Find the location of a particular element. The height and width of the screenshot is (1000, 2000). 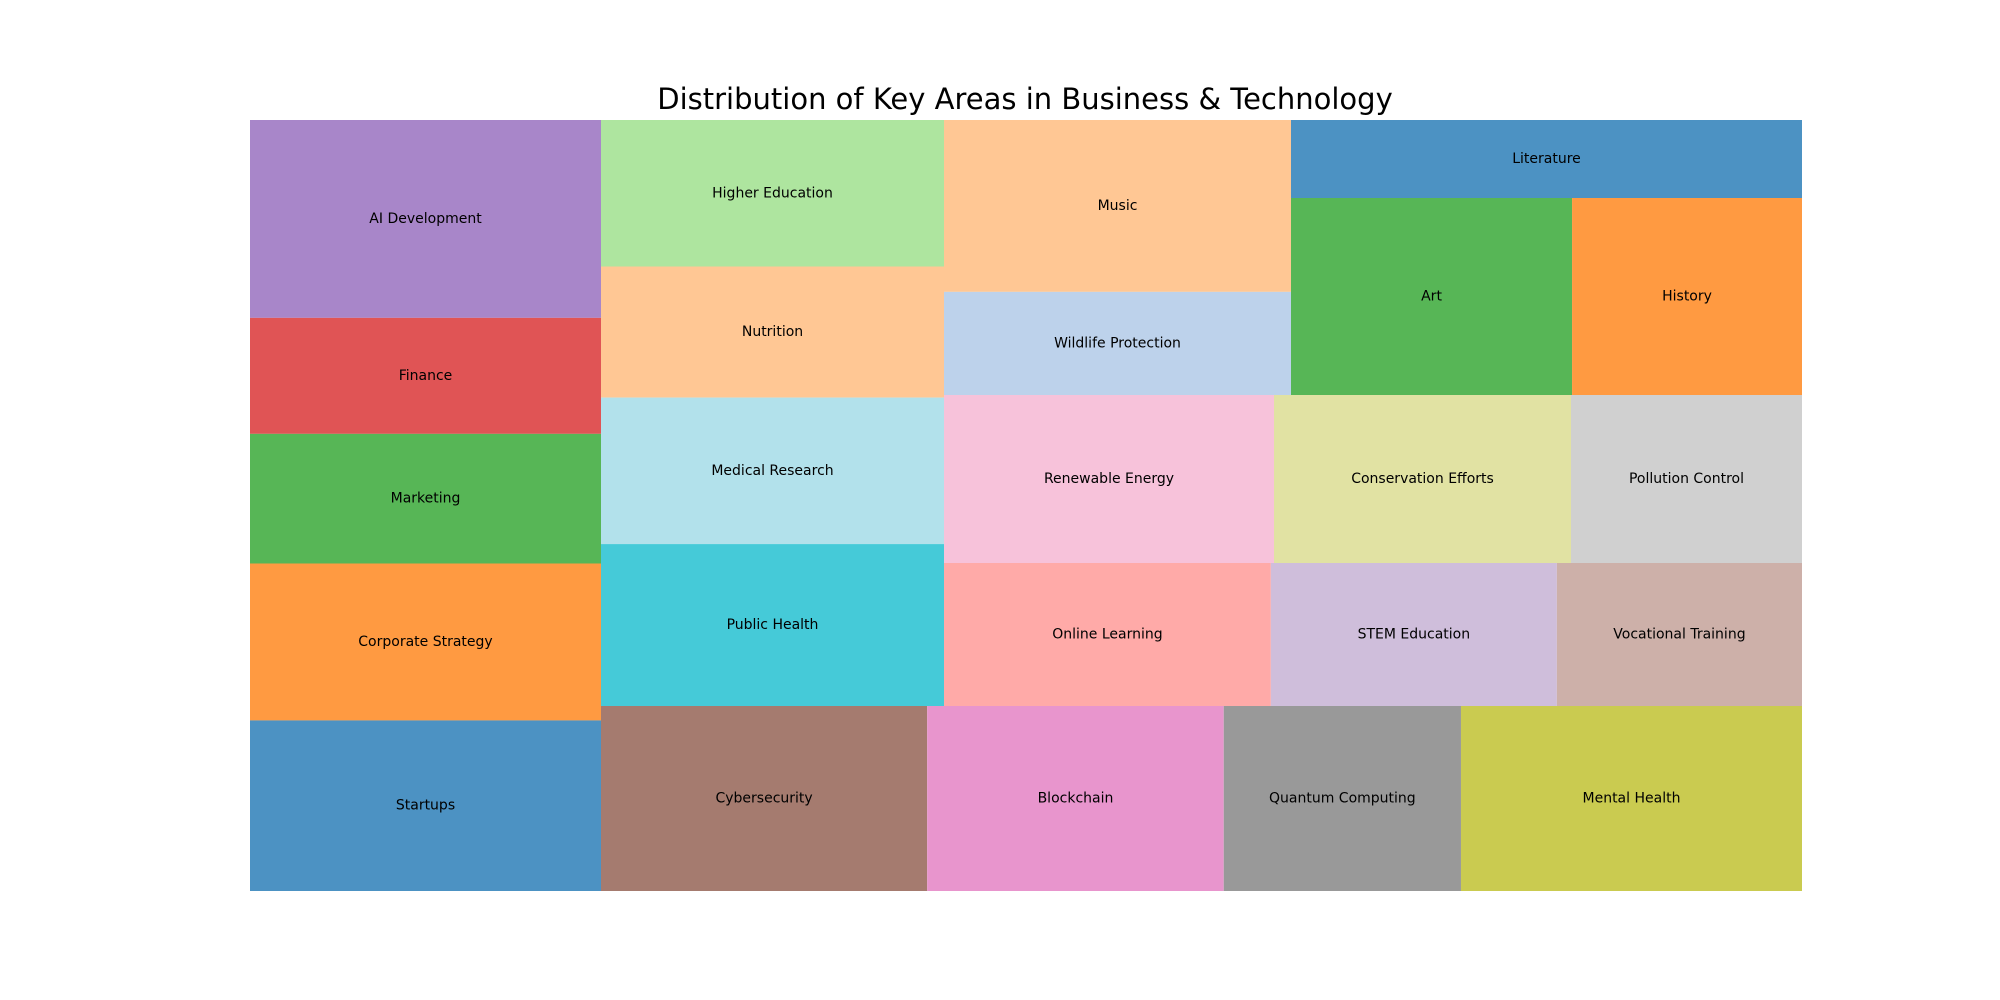

treemap-cell-quantum-computing: Quantum Computing is located at coordinates (1342, 798).